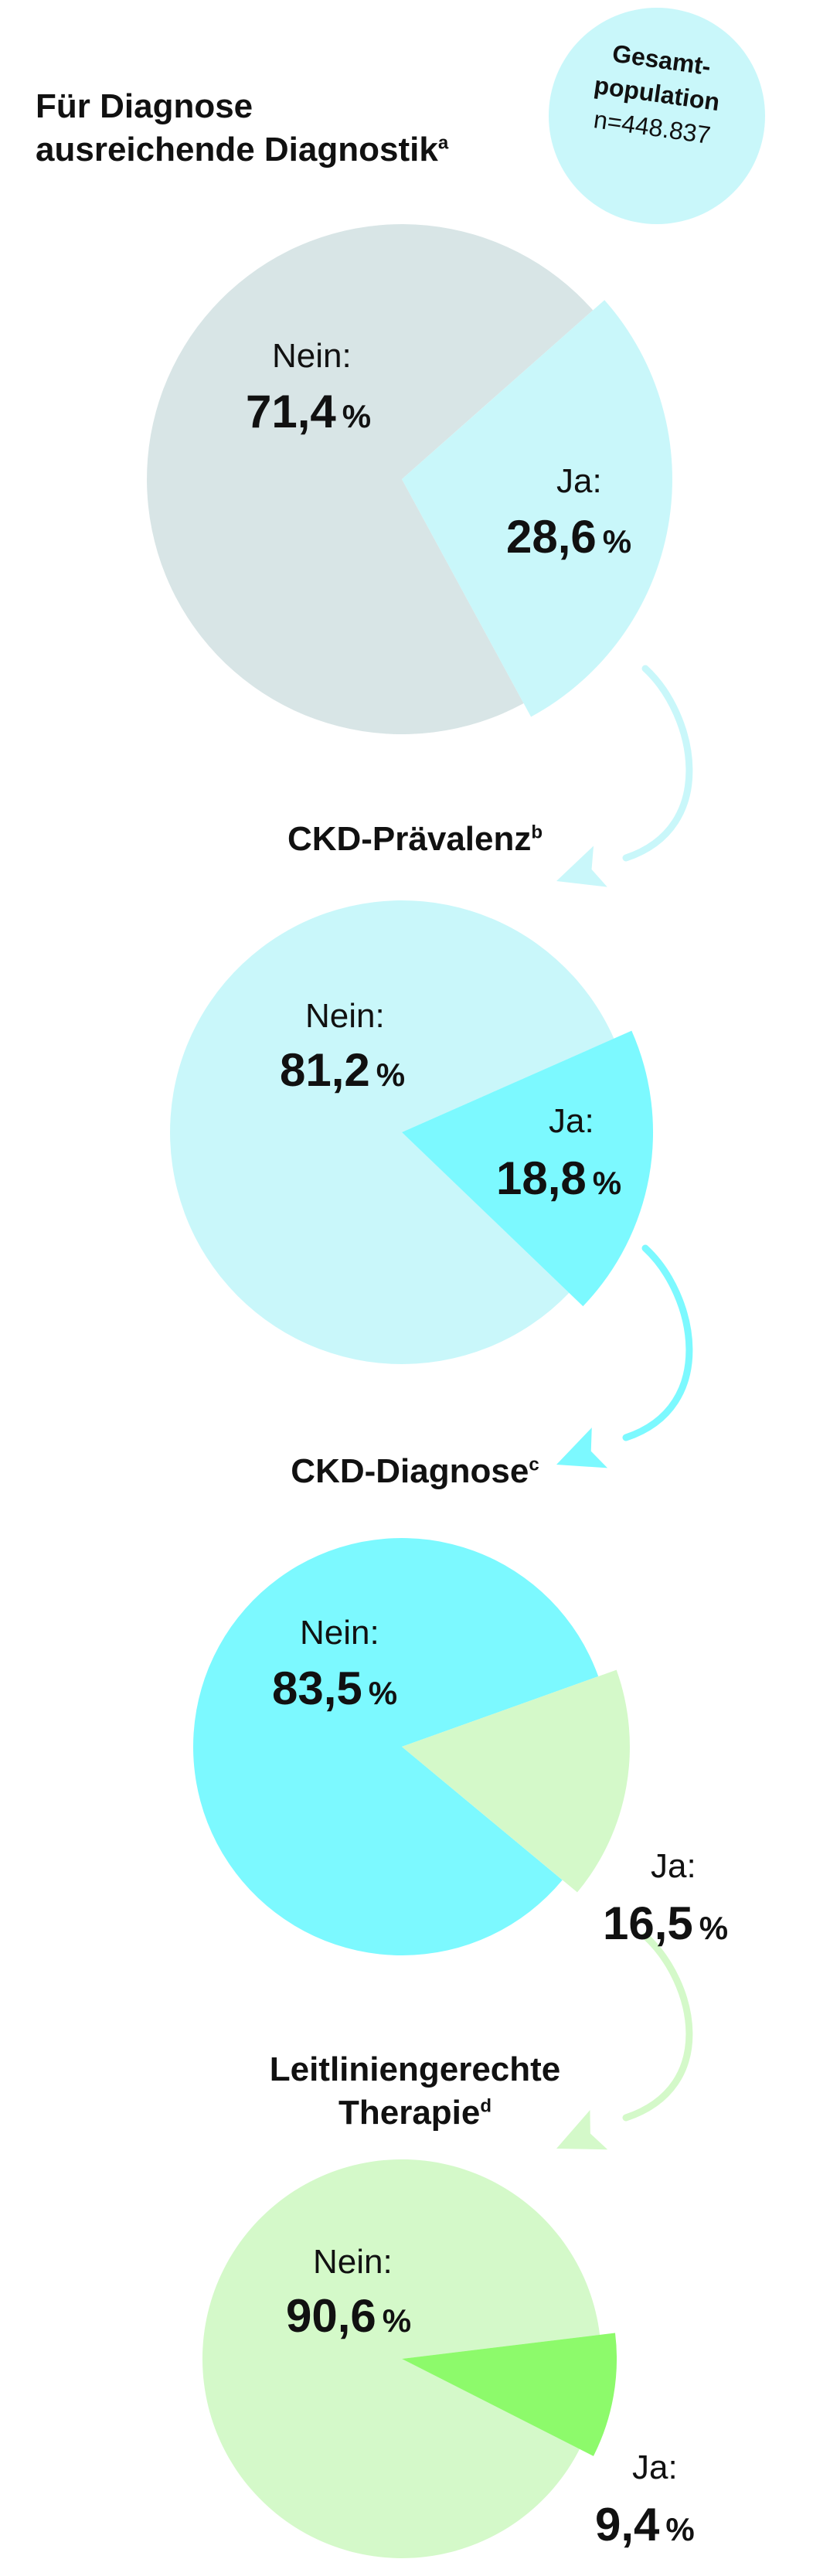  I want to click on pie1-nein-value: 71,4%, so click(309, 412).